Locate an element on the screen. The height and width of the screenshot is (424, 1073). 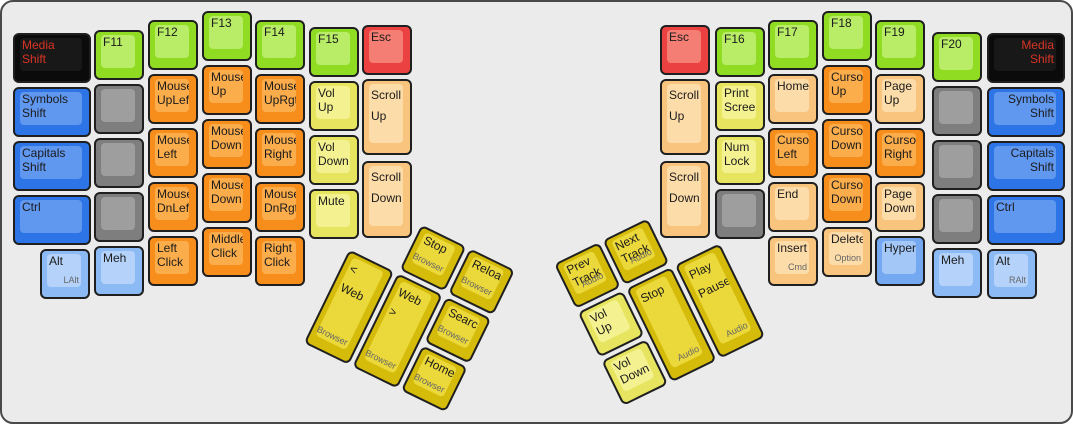
left-vol-up-key: Vol Up is located at coordinates (334, 106).